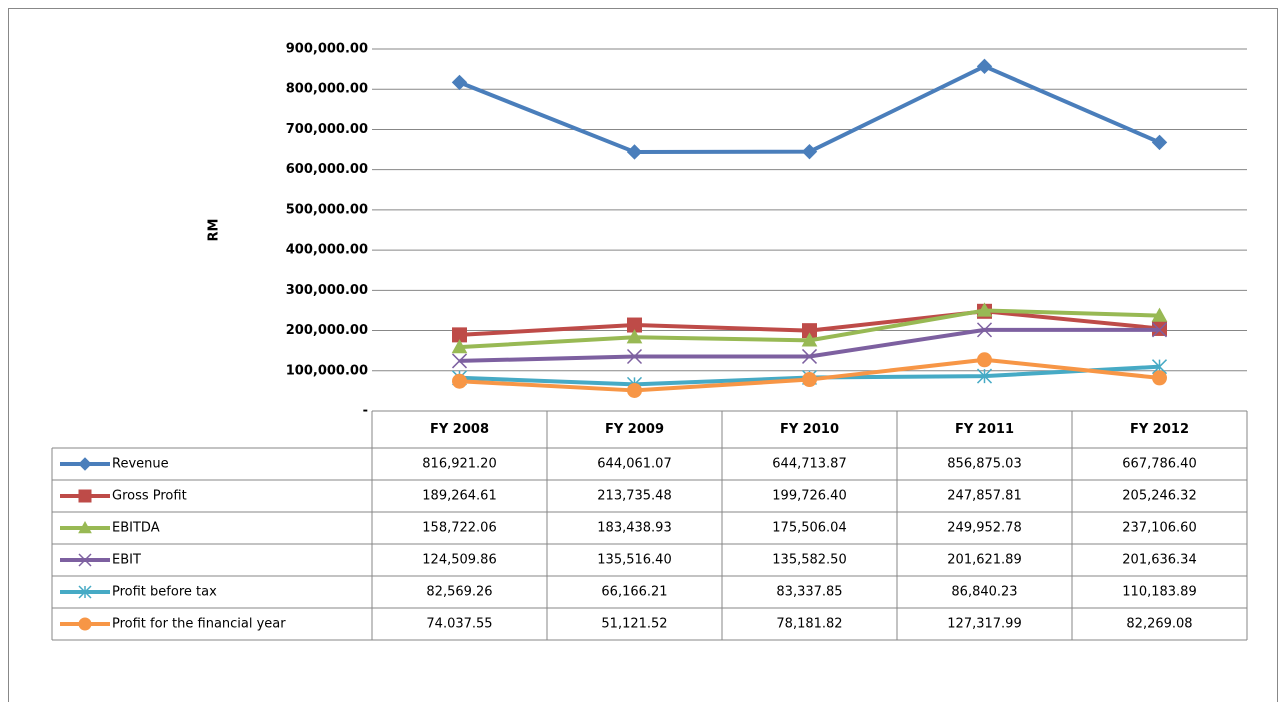 The width and height of the screenshot is (1287, 706). What do you see at coordinates (809, 592) in the screenshot?
I see `table-cell: 83,337.85` at bounding box center [809, 592].